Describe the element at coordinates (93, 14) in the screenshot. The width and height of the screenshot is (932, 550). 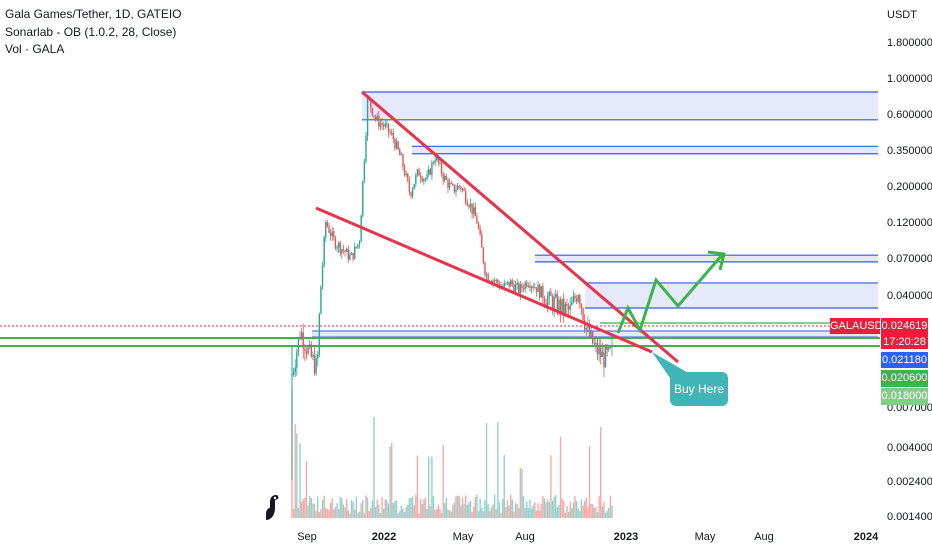
I see `chart-title: Gala Games/Tether, 1D, GATEIO` at that location.